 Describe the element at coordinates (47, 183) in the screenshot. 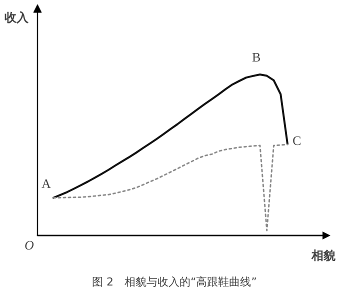

I see `annotation: A` at that location.